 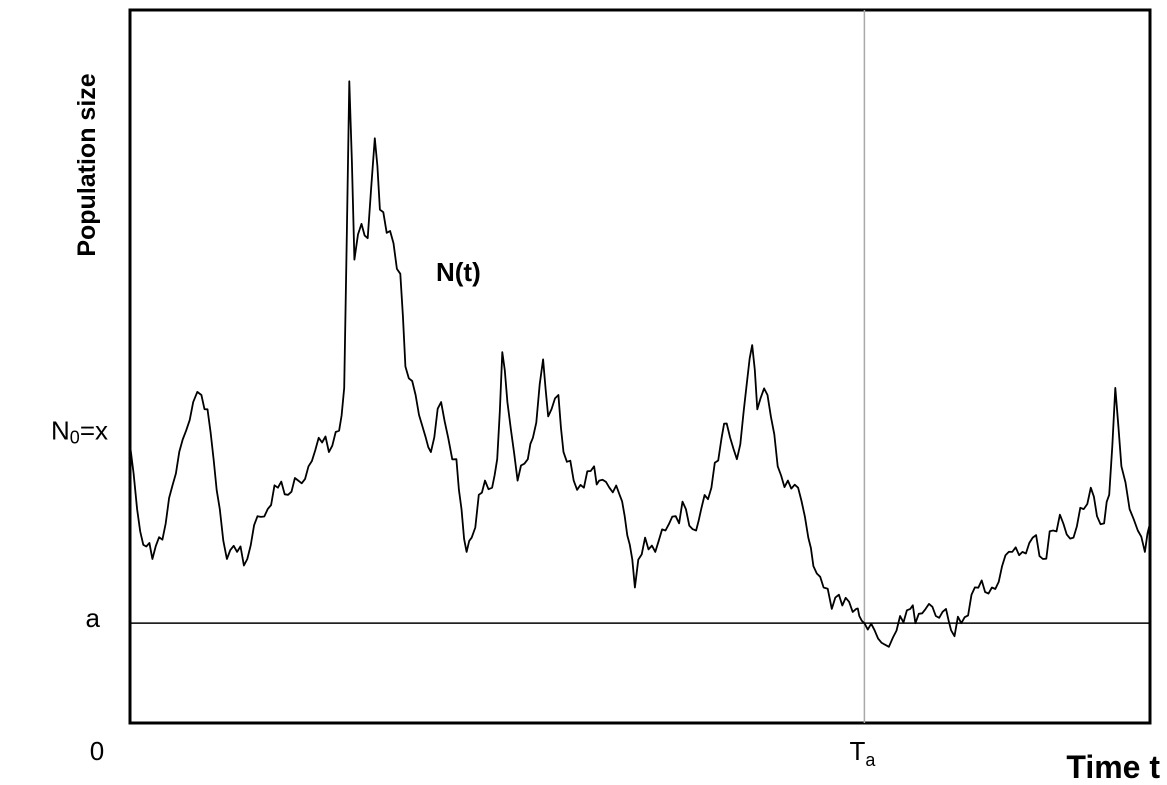 What do you see at coordinates (60, 431) in the screenshot?
I see `y-tick-label-main: N` at bounding box center [60, 431].